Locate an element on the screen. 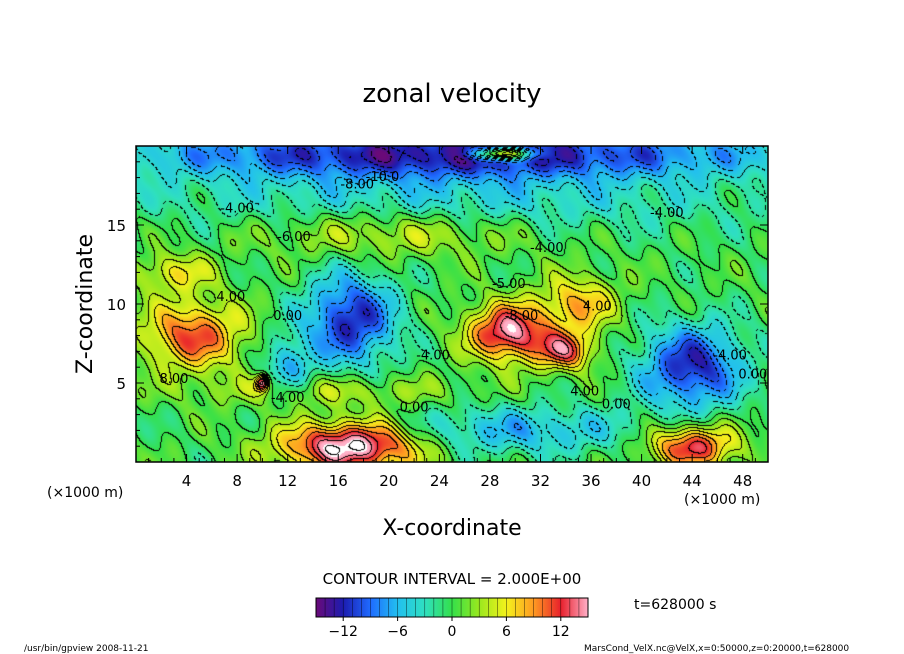  x-tick-label: 16 is located at coordinates (338, 481).